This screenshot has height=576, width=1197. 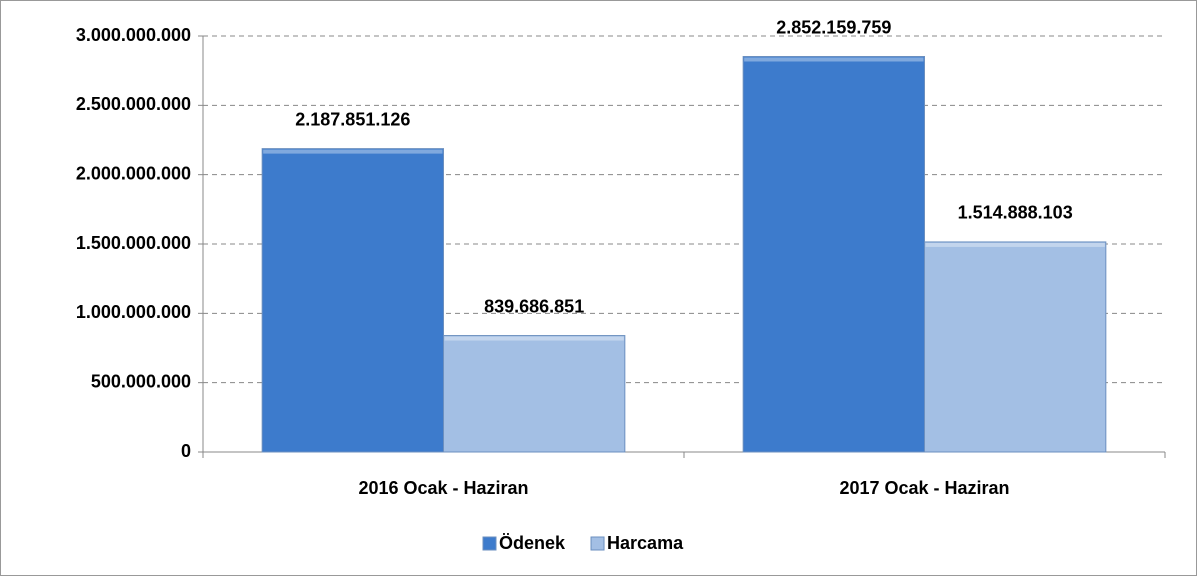 What do you see at coordinates (141, 381) in the screenshot?
I see `y-tick-label: 500.000.000` at bounding box center [141, 381].